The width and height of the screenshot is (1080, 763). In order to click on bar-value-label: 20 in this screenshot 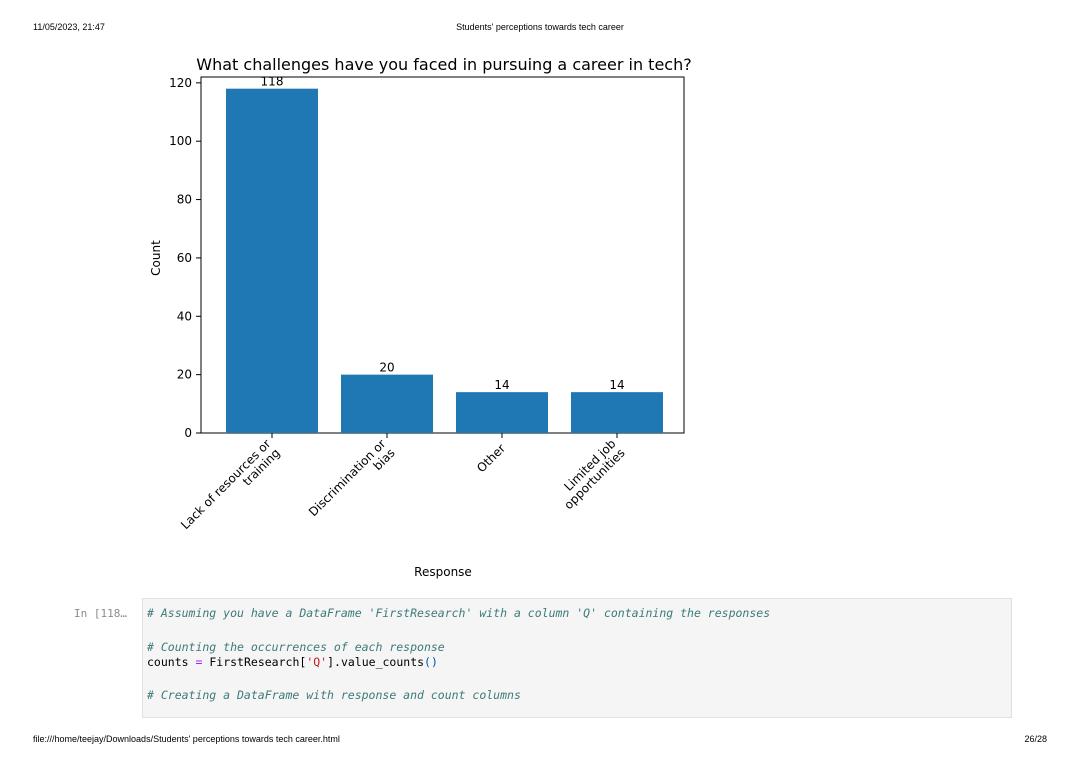, I will do `click(386, 368)`.